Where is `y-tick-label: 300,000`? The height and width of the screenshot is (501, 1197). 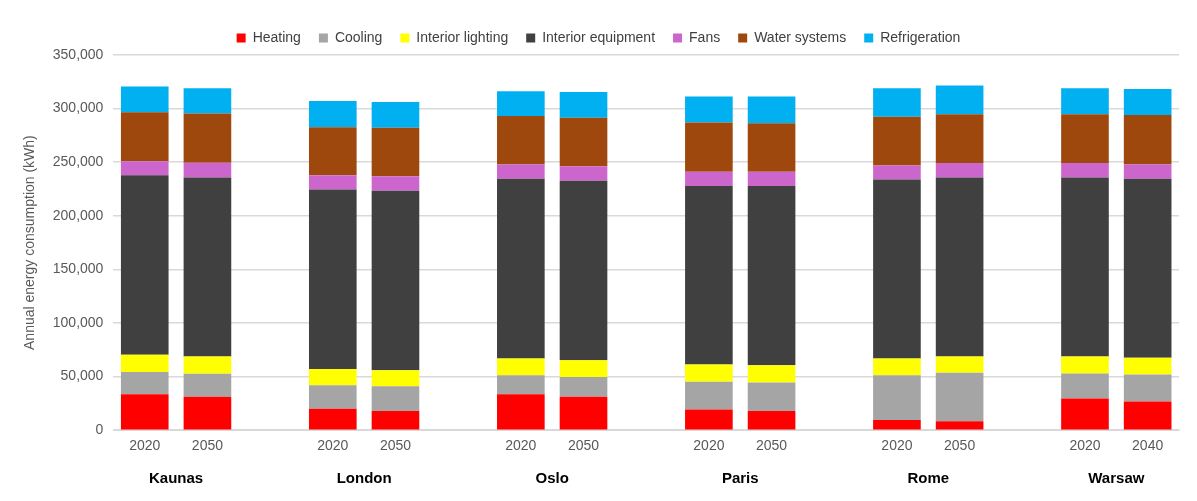 y-tick-label: 300,000 is located at coordinates (78, 107).